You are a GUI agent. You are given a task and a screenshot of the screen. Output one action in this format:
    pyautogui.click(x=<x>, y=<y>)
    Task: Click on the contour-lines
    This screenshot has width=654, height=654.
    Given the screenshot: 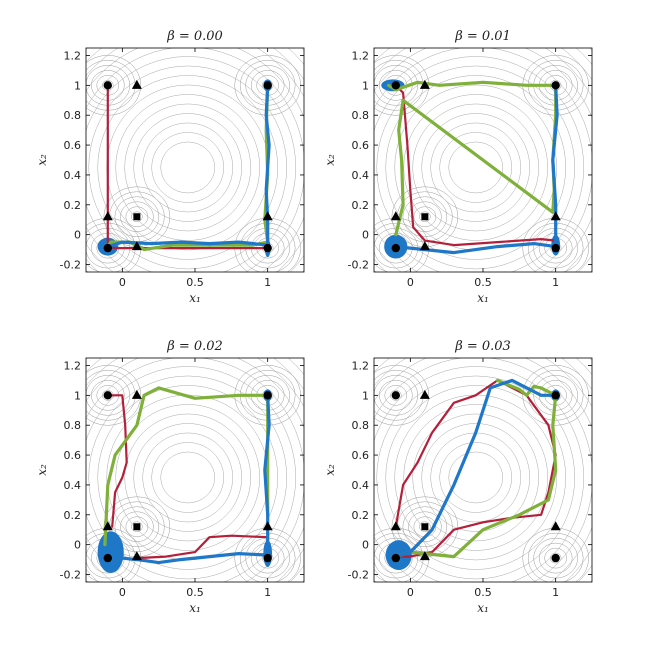 What is the action you would take?
    pyautogui.click(x=483, y=470)
    